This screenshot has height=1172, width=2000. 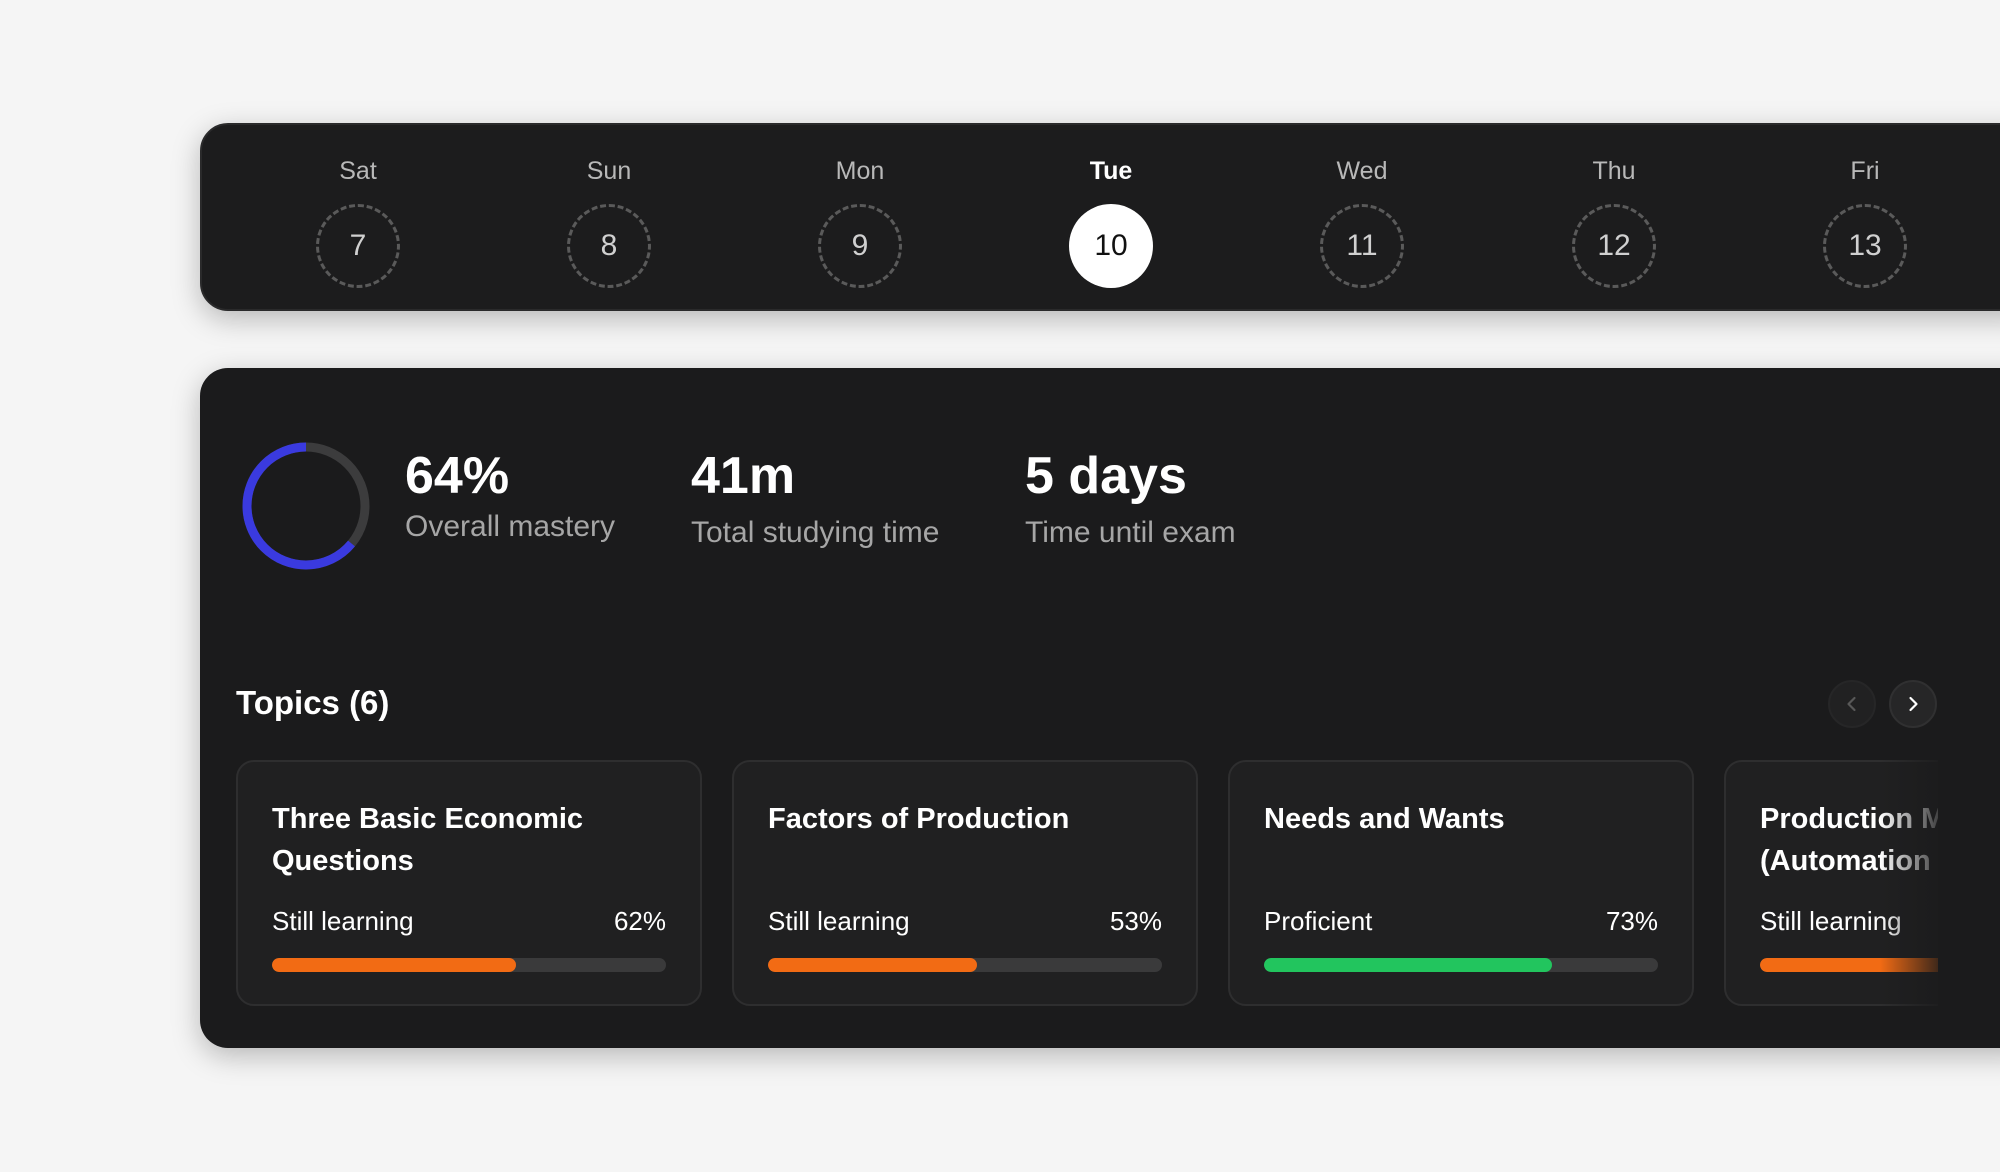 I want to click on topic-percent: 62%, so click(x=639, y=921).